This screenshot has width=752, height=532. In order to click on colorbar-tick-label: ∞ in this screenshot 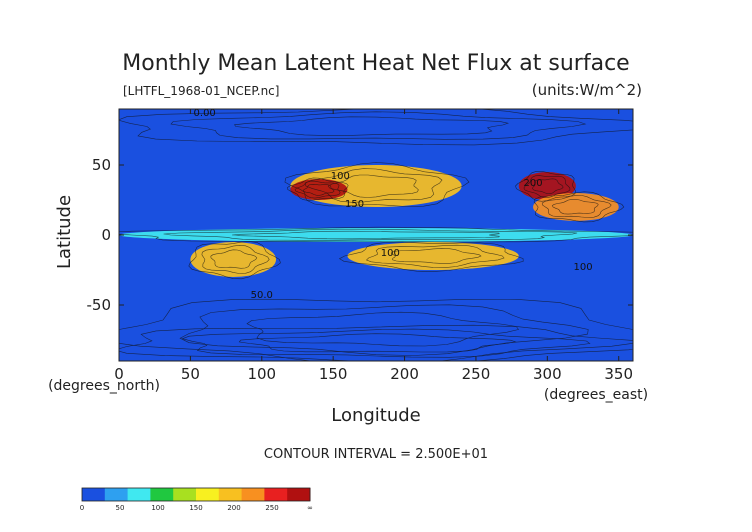, I will do `click(310, 508)`.